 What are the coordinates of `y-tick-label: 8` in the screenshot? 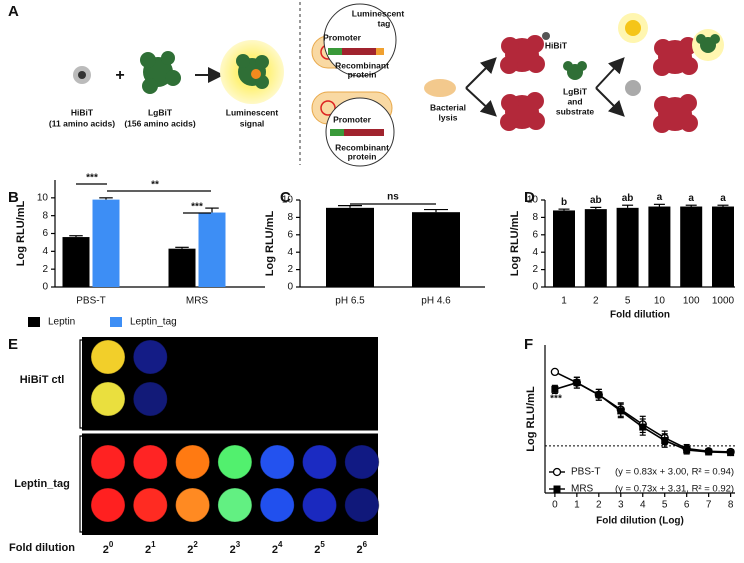 It's located at (290, 217).